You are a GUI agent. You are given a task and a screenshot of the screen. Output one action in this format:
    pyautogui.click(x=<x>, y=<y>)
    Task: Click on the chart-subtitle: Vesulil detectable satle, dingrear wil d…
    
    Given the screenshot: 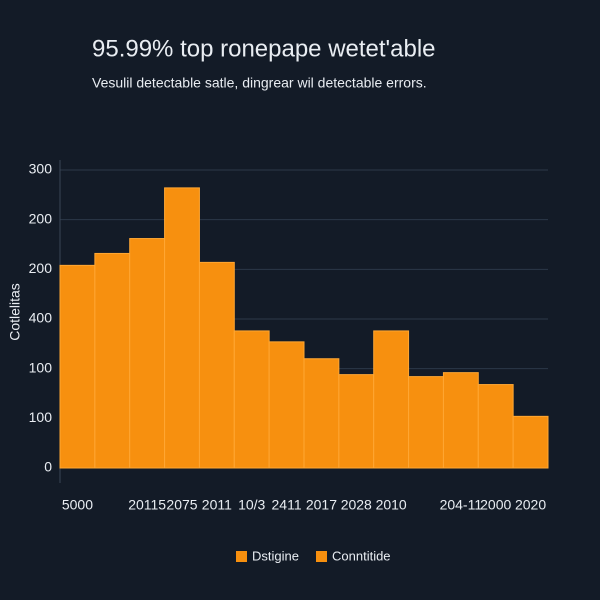 What is the action you would take?
    pyautogui.click(x=259, y=83)
    